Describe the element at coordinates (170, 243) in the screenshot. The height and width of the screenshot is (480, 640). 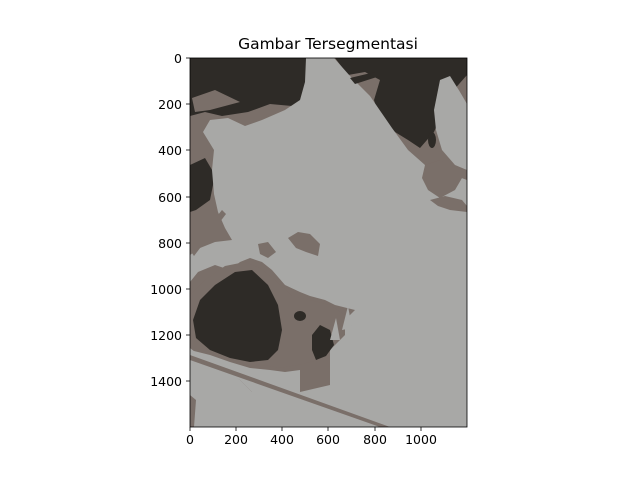
I see `y-tick-label: 800` at that location.